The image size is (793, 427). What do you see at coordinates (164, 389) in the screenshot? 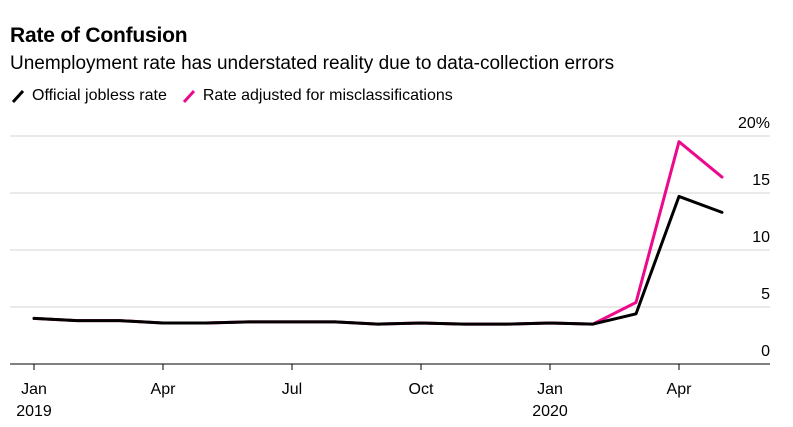
I see `x-tick-label-1: Apr` at bounding box center [164, 389].